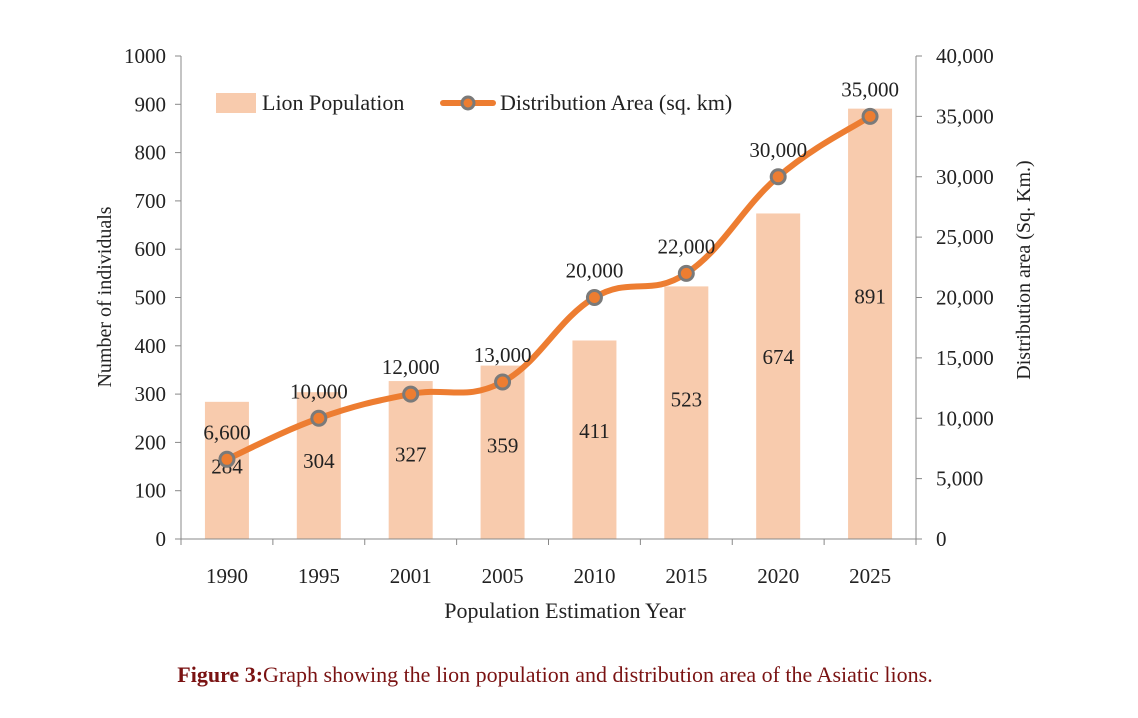 This screenshot has width=1138, height=718. What do you see at coordinates (319, 391) in the screenshot?
I see `line-value-label: 10,000` at bounding box center [319, 391].